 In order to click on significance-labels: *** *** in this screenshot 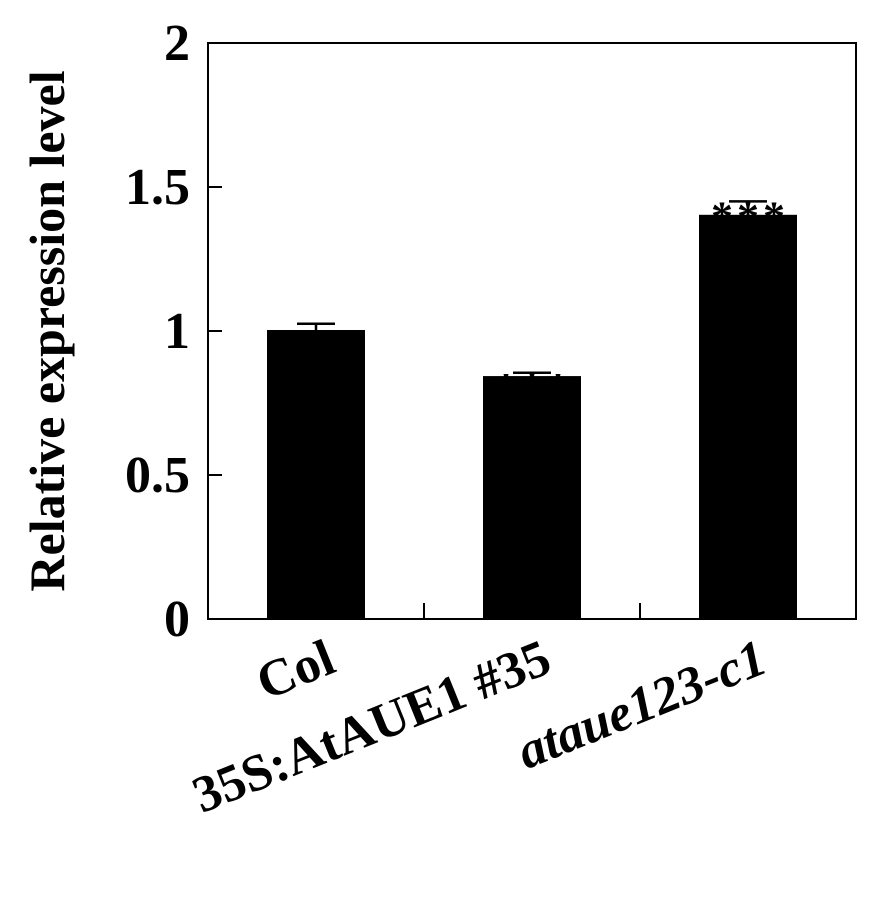, I will do `click(642, 302)`.